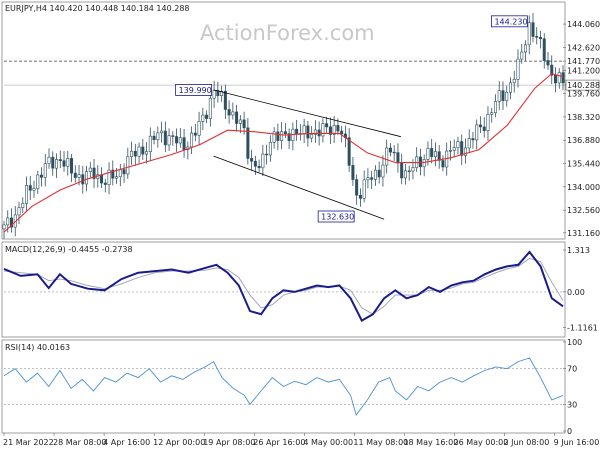 The height and width of the screenshot is (450, 600). I want to click on x-tick-label: 26 Apr 16:00, so click(279, 442).